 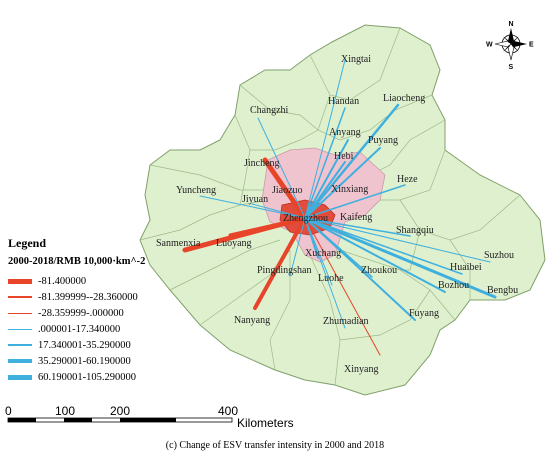 I want to click on legend-subtitle: 2000-2018/RMB 10,000·km^-2, so click(x=77, y=261).